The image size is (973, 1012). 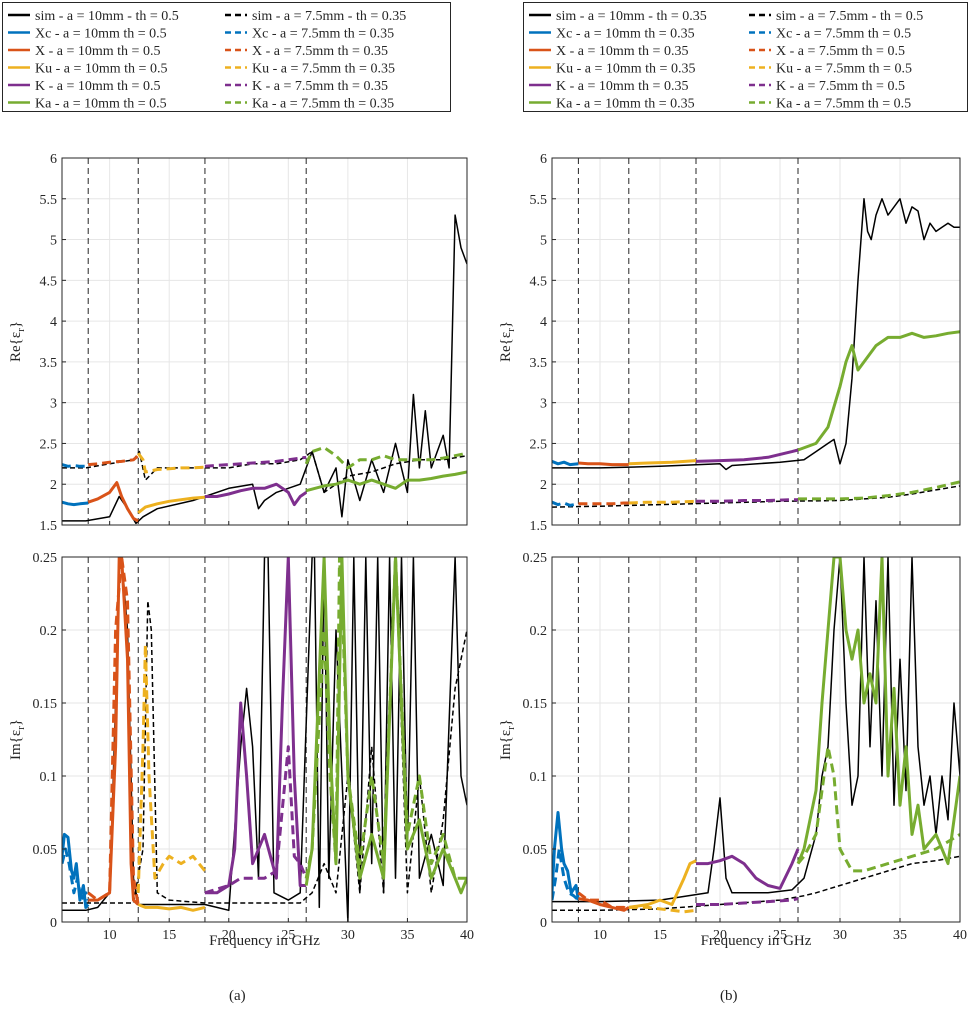 I want to click on legend-item: Ka - a = 10mm th = 0.5, so click(x=87, y=104).